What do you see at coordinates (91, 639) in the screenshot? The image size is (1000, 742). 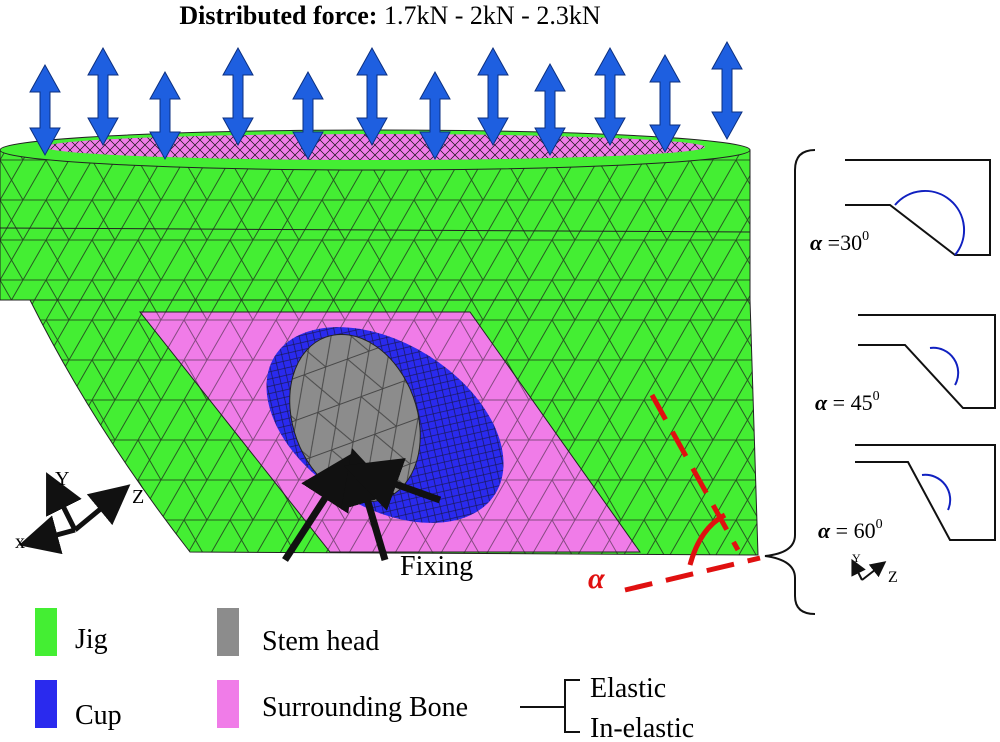 I see `legend-label: Jig` at bounding box center [91, 639].